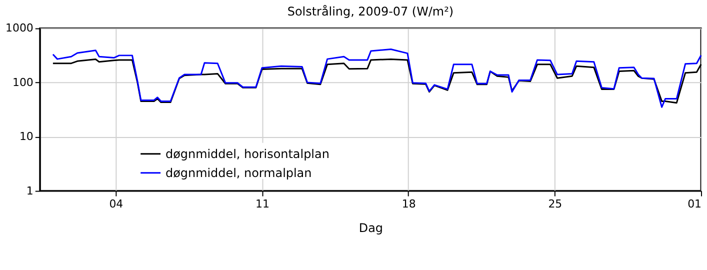 The image size is (707, 270). Describe the element at coordinates (695, 203) in the screenshot. I see `x-tick-label: 01` at that location.